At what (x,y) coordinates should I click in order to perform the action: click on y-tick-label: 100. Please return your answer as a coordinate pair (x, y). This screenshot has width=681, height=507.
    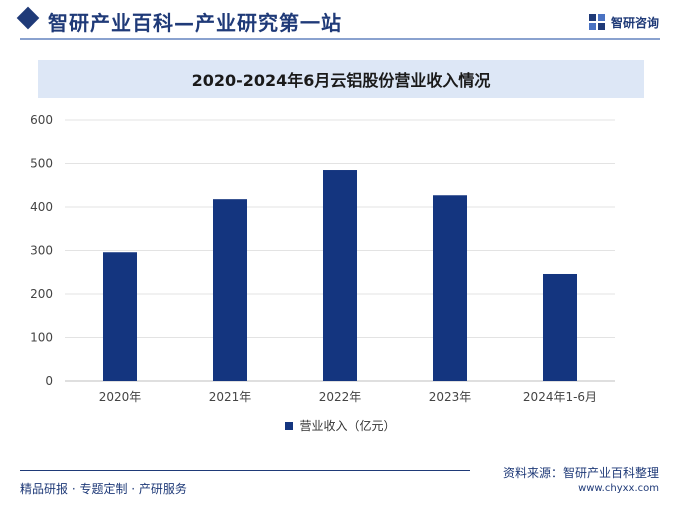
    Looking at the image, I should click on (41, 338).